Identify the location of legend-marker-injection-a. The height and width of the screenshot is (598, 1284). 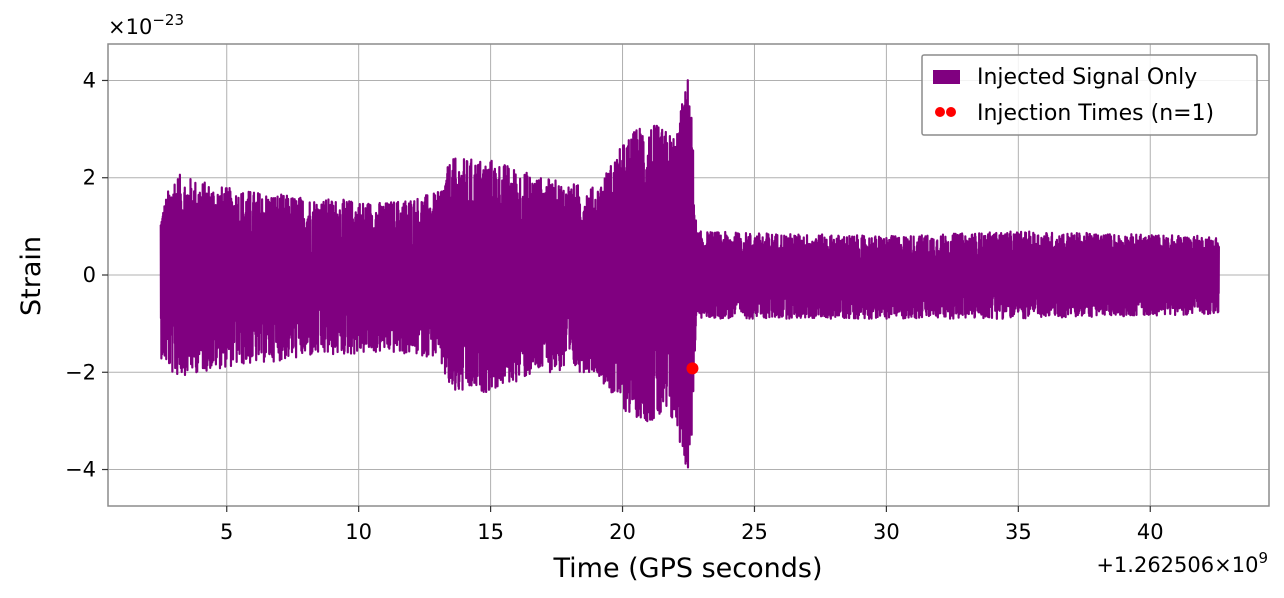
(940, 112).